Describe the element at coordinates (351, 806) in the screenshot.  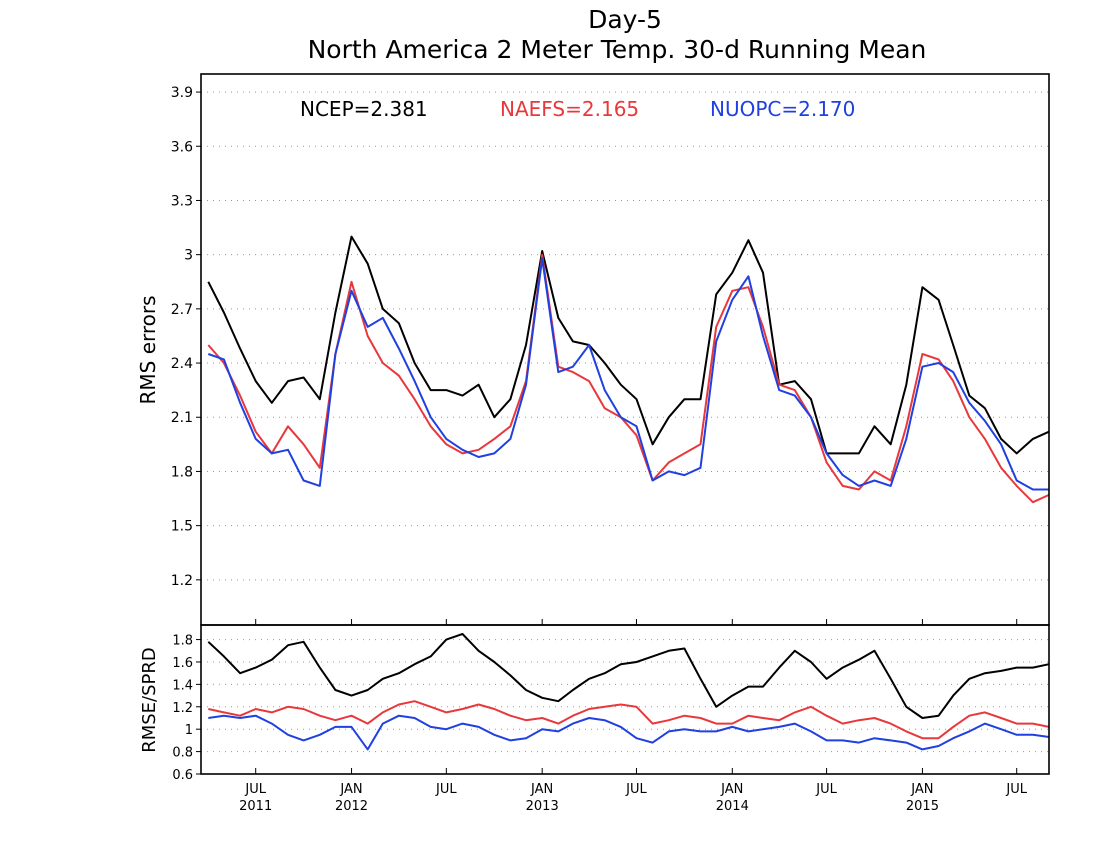
I see `x-tick-year-label: 2012` at that location.